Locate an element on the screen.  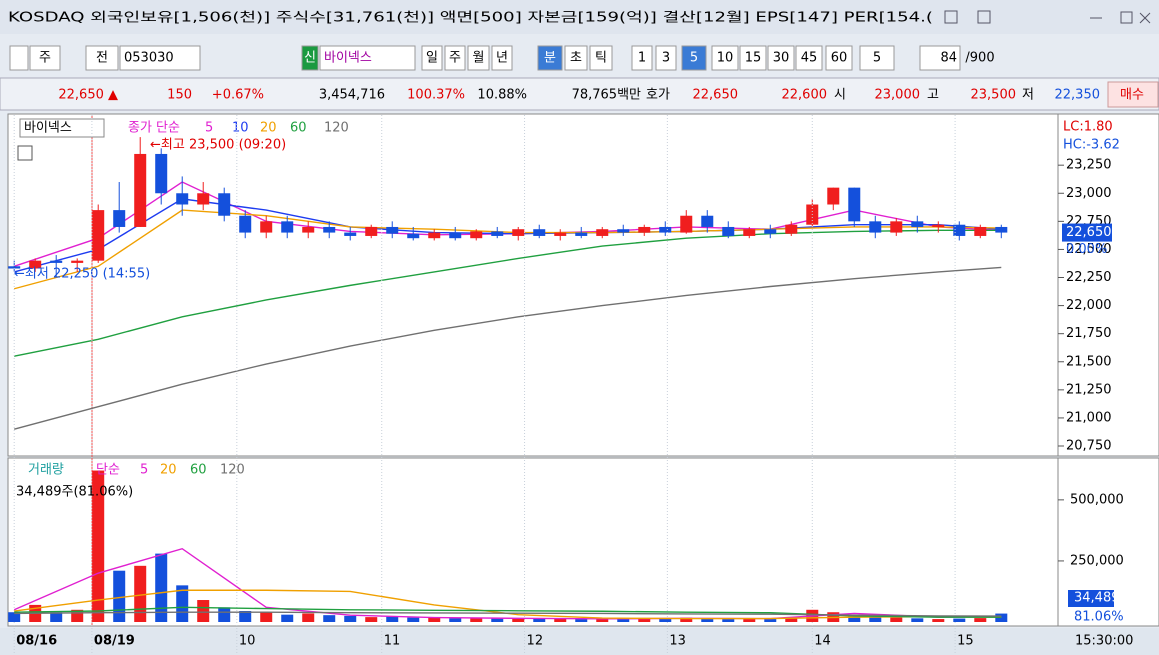
toolbar-label: 15 is located at coordinates (753, 58).